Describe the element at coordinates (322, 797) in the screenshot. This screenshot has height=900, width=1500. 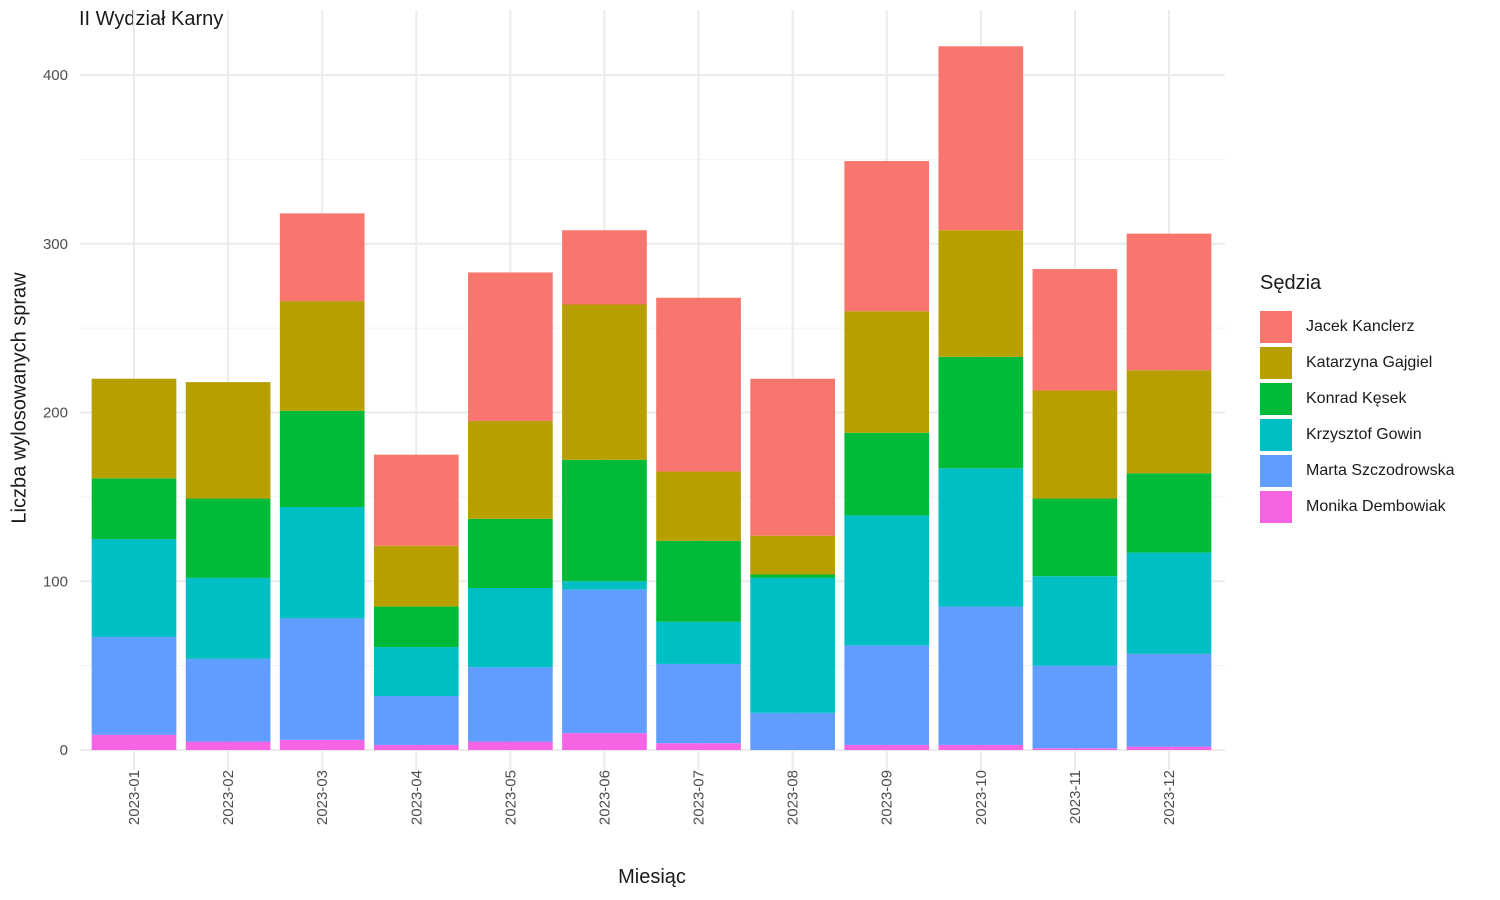
I see `x-tick-label: 2023-03` at that location.